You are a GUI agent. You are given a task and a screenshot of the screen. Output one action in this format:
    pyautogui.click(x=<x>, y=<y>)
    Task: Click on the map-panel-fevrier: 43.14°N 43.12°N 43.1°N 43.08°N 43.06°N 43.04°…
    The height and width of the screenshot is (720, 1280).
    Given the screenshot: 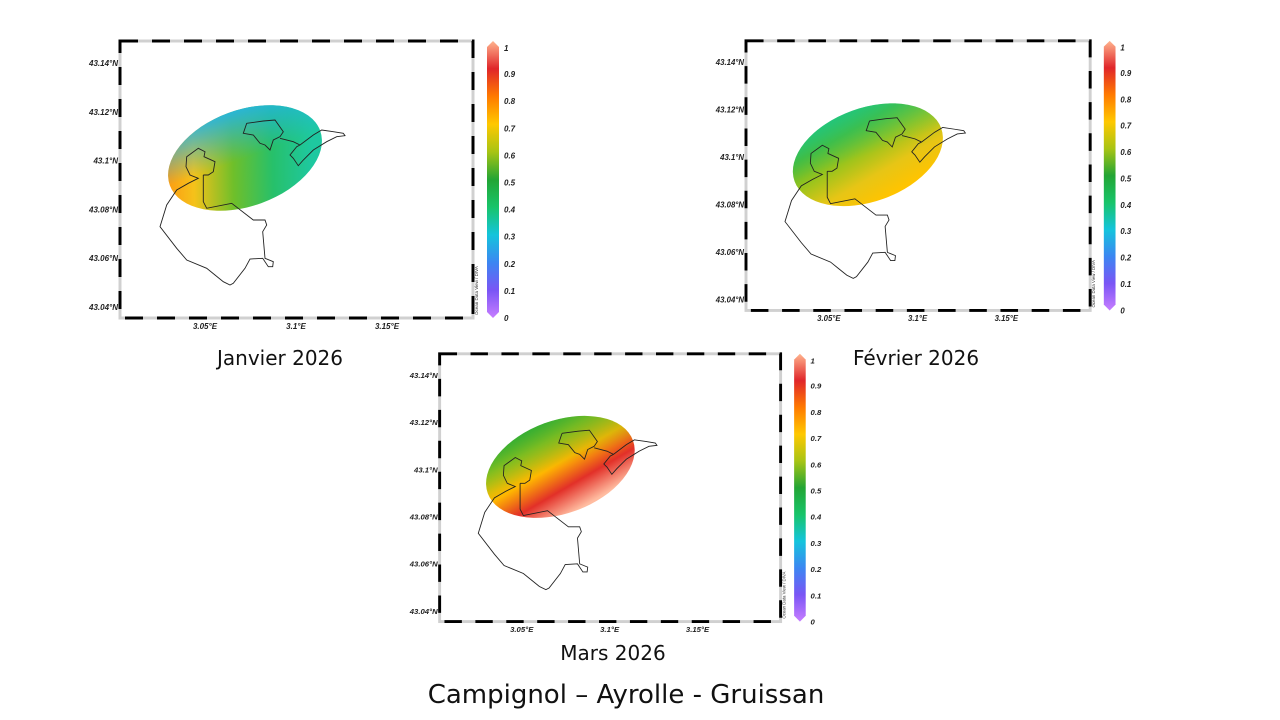 What is the action you would take?
    pyautogui.click(x=921, y=181)
    